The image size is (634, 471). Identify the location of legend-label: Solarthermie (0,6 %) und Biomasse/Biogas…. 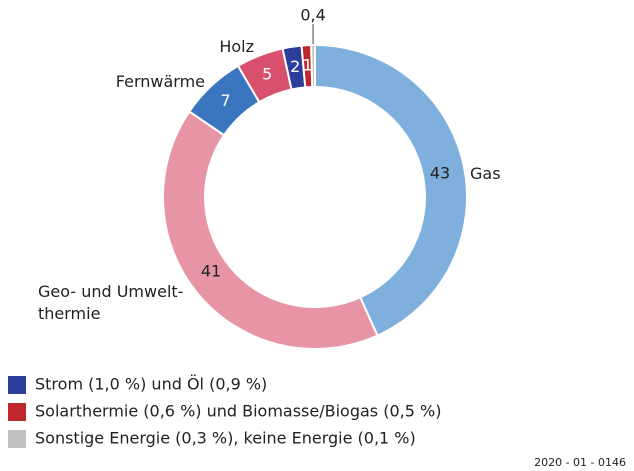
(238, 411).